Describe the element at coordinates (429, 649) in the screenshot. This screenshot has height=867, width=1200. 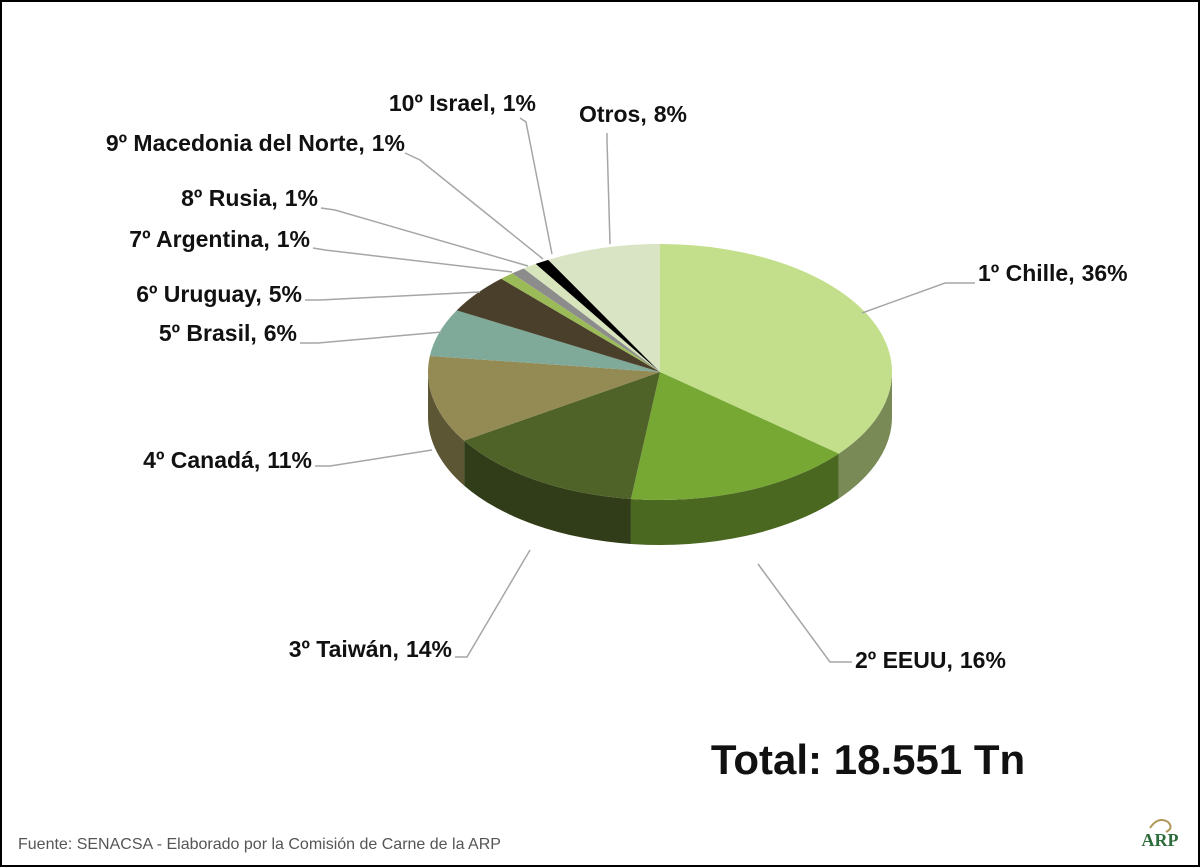
I see `value-label: 14%` at that location.